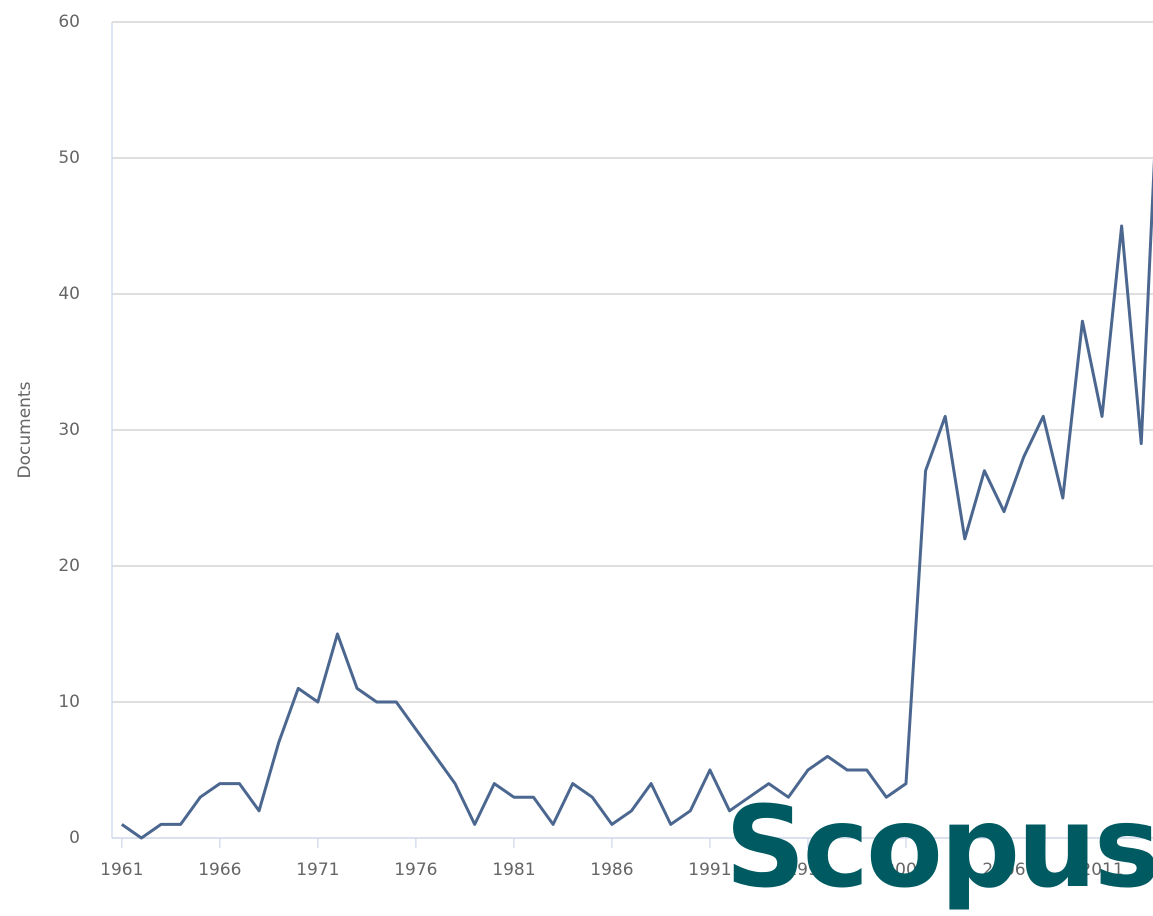  I want to click on y-axis-label: Documents, so click(25, 429).